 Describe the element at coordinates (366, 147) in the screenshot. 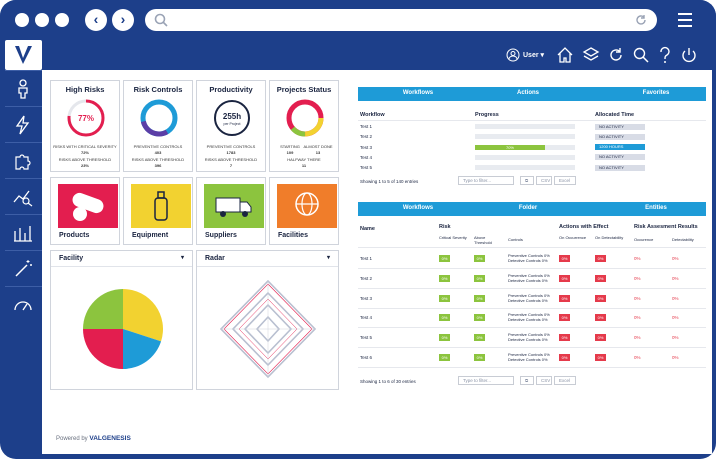

I see `workflow-name: Test 3` at that location.